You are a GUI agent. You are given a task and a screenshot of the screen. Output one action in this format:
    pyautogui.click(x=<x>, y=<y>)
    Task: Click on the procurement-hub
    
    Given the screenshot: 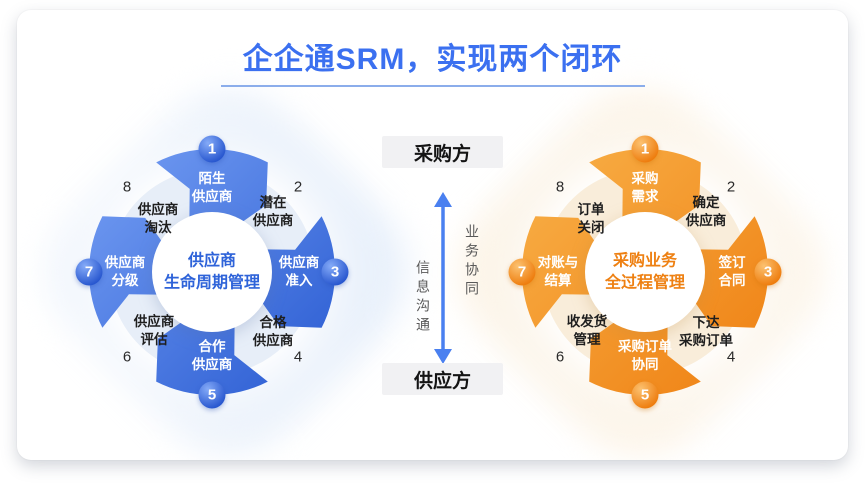 What is the action you would take?
    pyautogui.click(x=645, y=272)
    